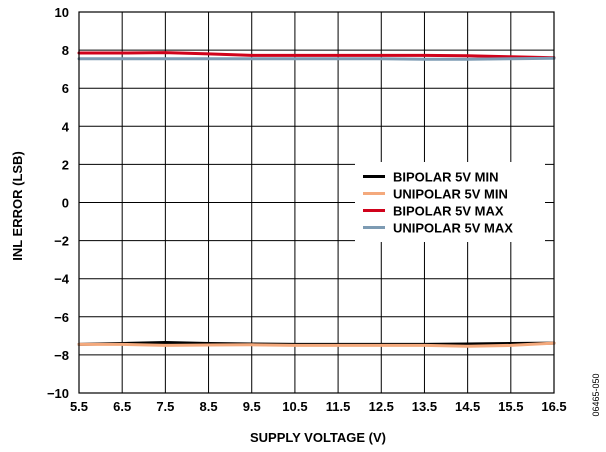 This screenshot has width=606, height=452. I want to click on y-tick-label: −6, so click(61, 317).